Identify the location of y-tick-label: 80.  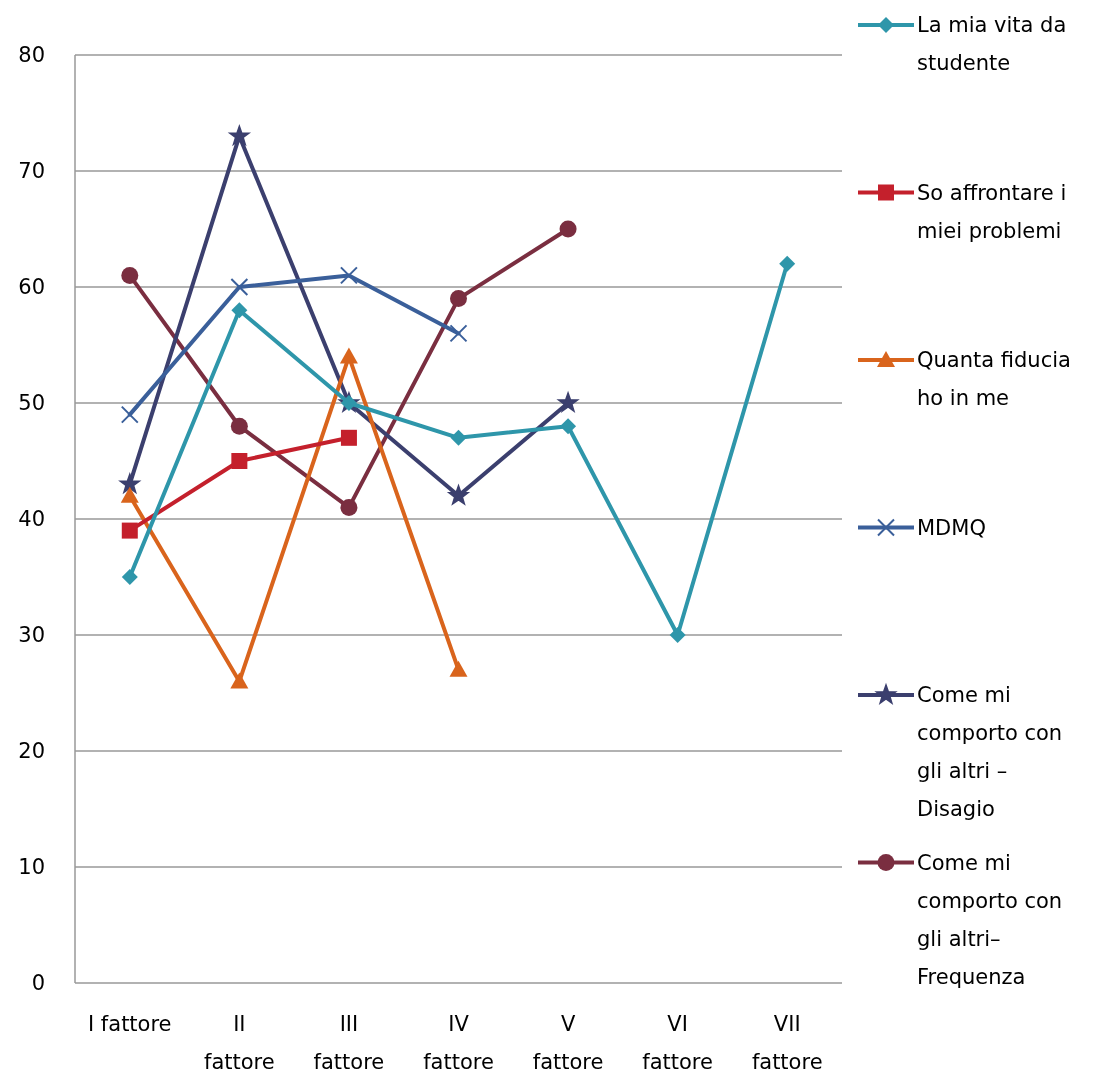
(31, 55).